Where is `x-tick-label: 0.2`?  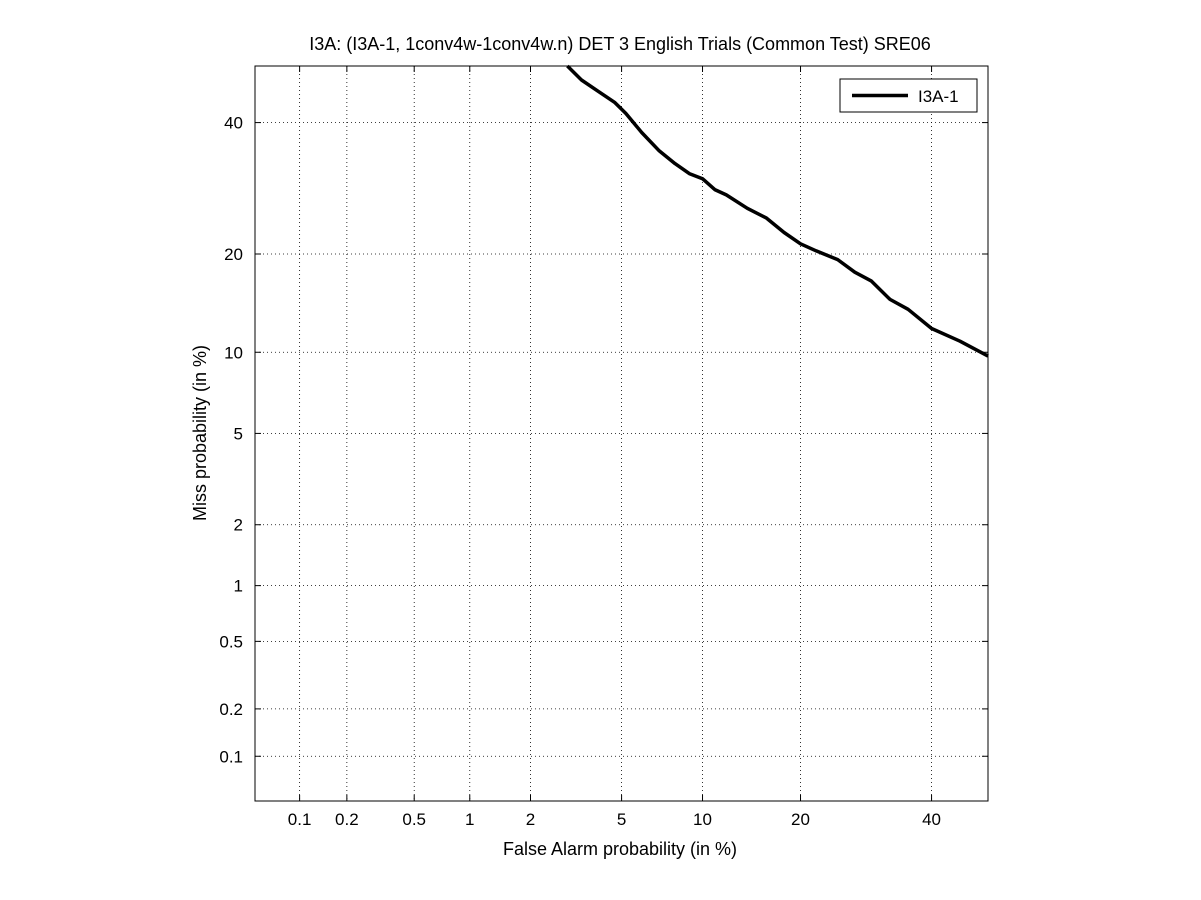
x-tick-label: 0.2 is located at coordinates (347, 819).